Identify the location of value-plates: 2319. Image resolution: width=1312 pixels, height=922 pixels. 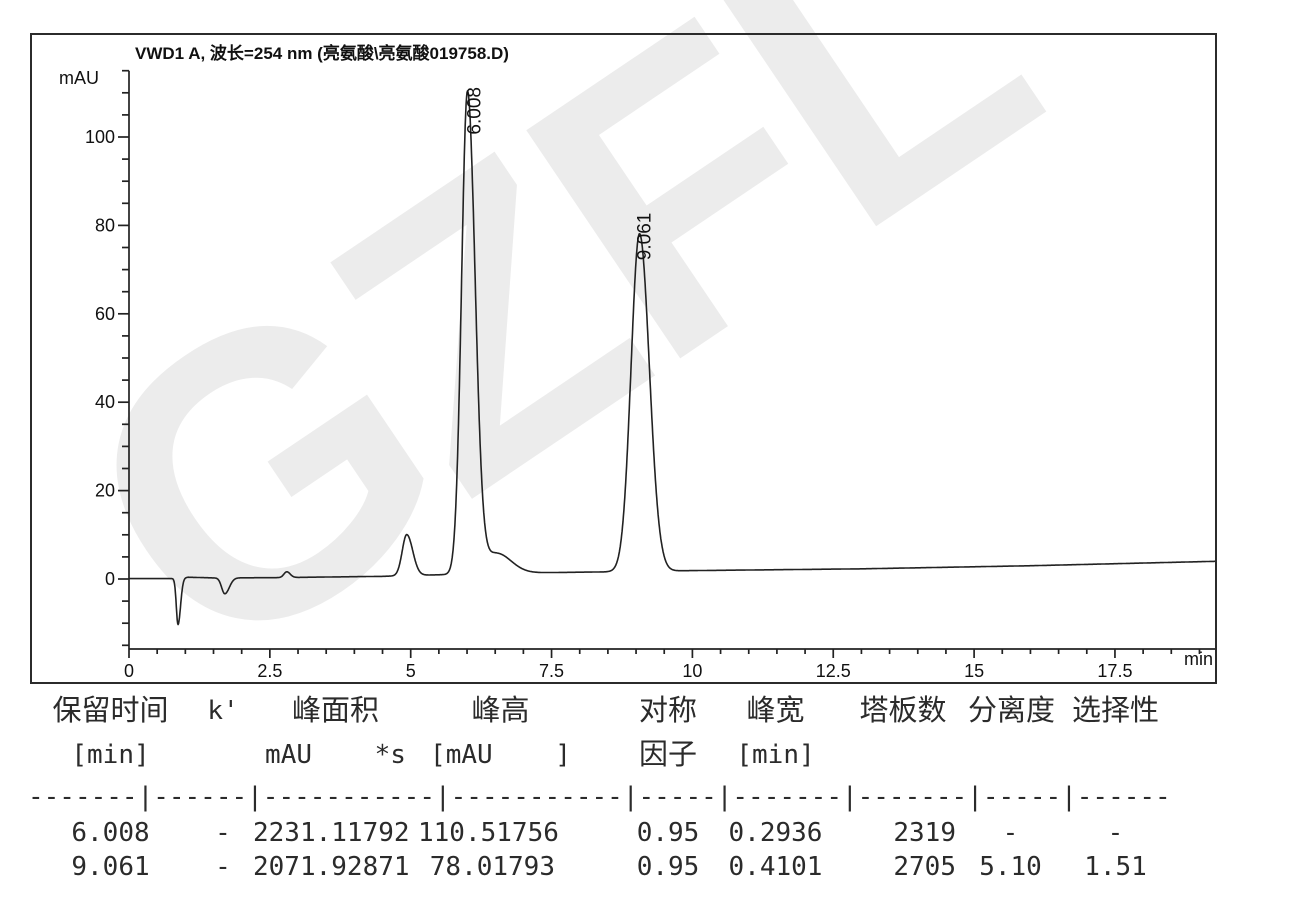
(924, 833).